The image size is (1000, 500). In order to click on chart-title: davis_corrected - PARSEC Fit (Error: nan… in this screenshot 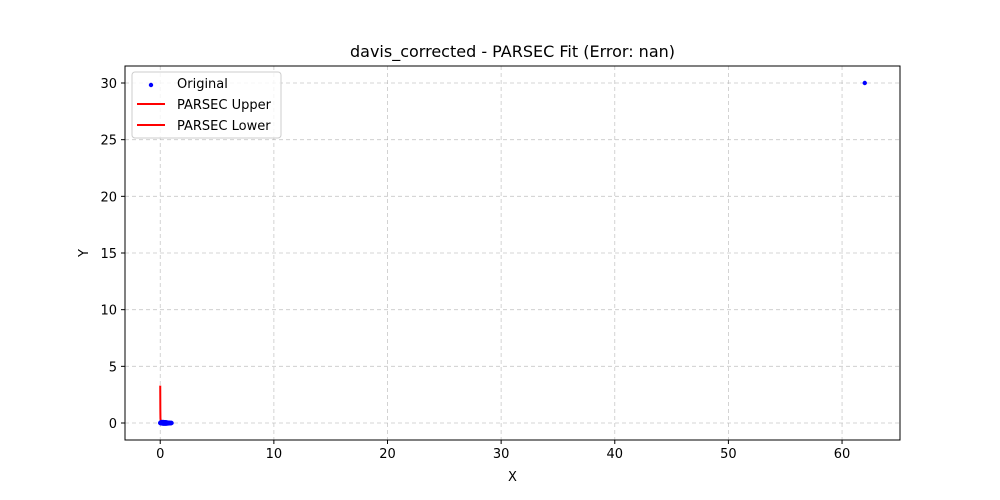, I will do `click(512, 52)`.